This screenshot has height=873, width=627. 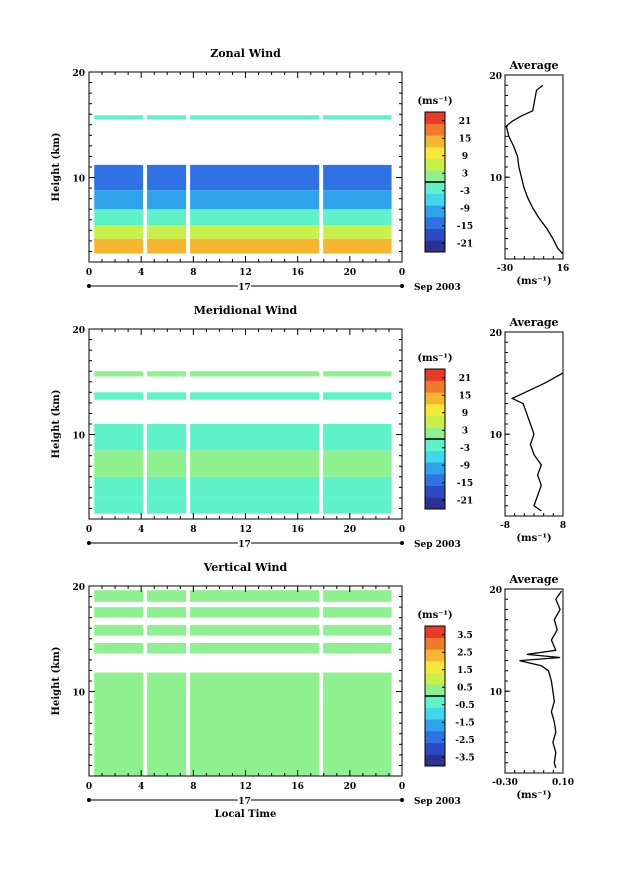 What do you see at coordinates (505, 269) in the screenshot?
I see `profile-x-tick-label: -30` at bounding box center [505, 269].